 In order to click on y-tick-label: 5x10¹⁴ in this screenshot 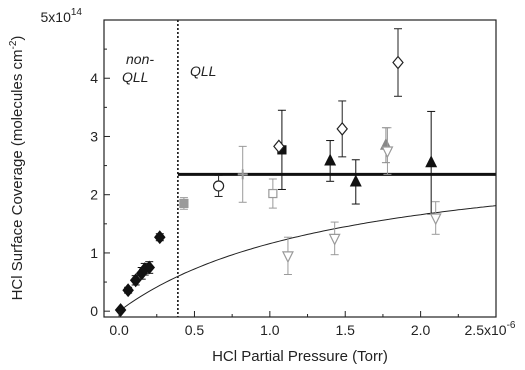, I will do `click(62, 16)`.